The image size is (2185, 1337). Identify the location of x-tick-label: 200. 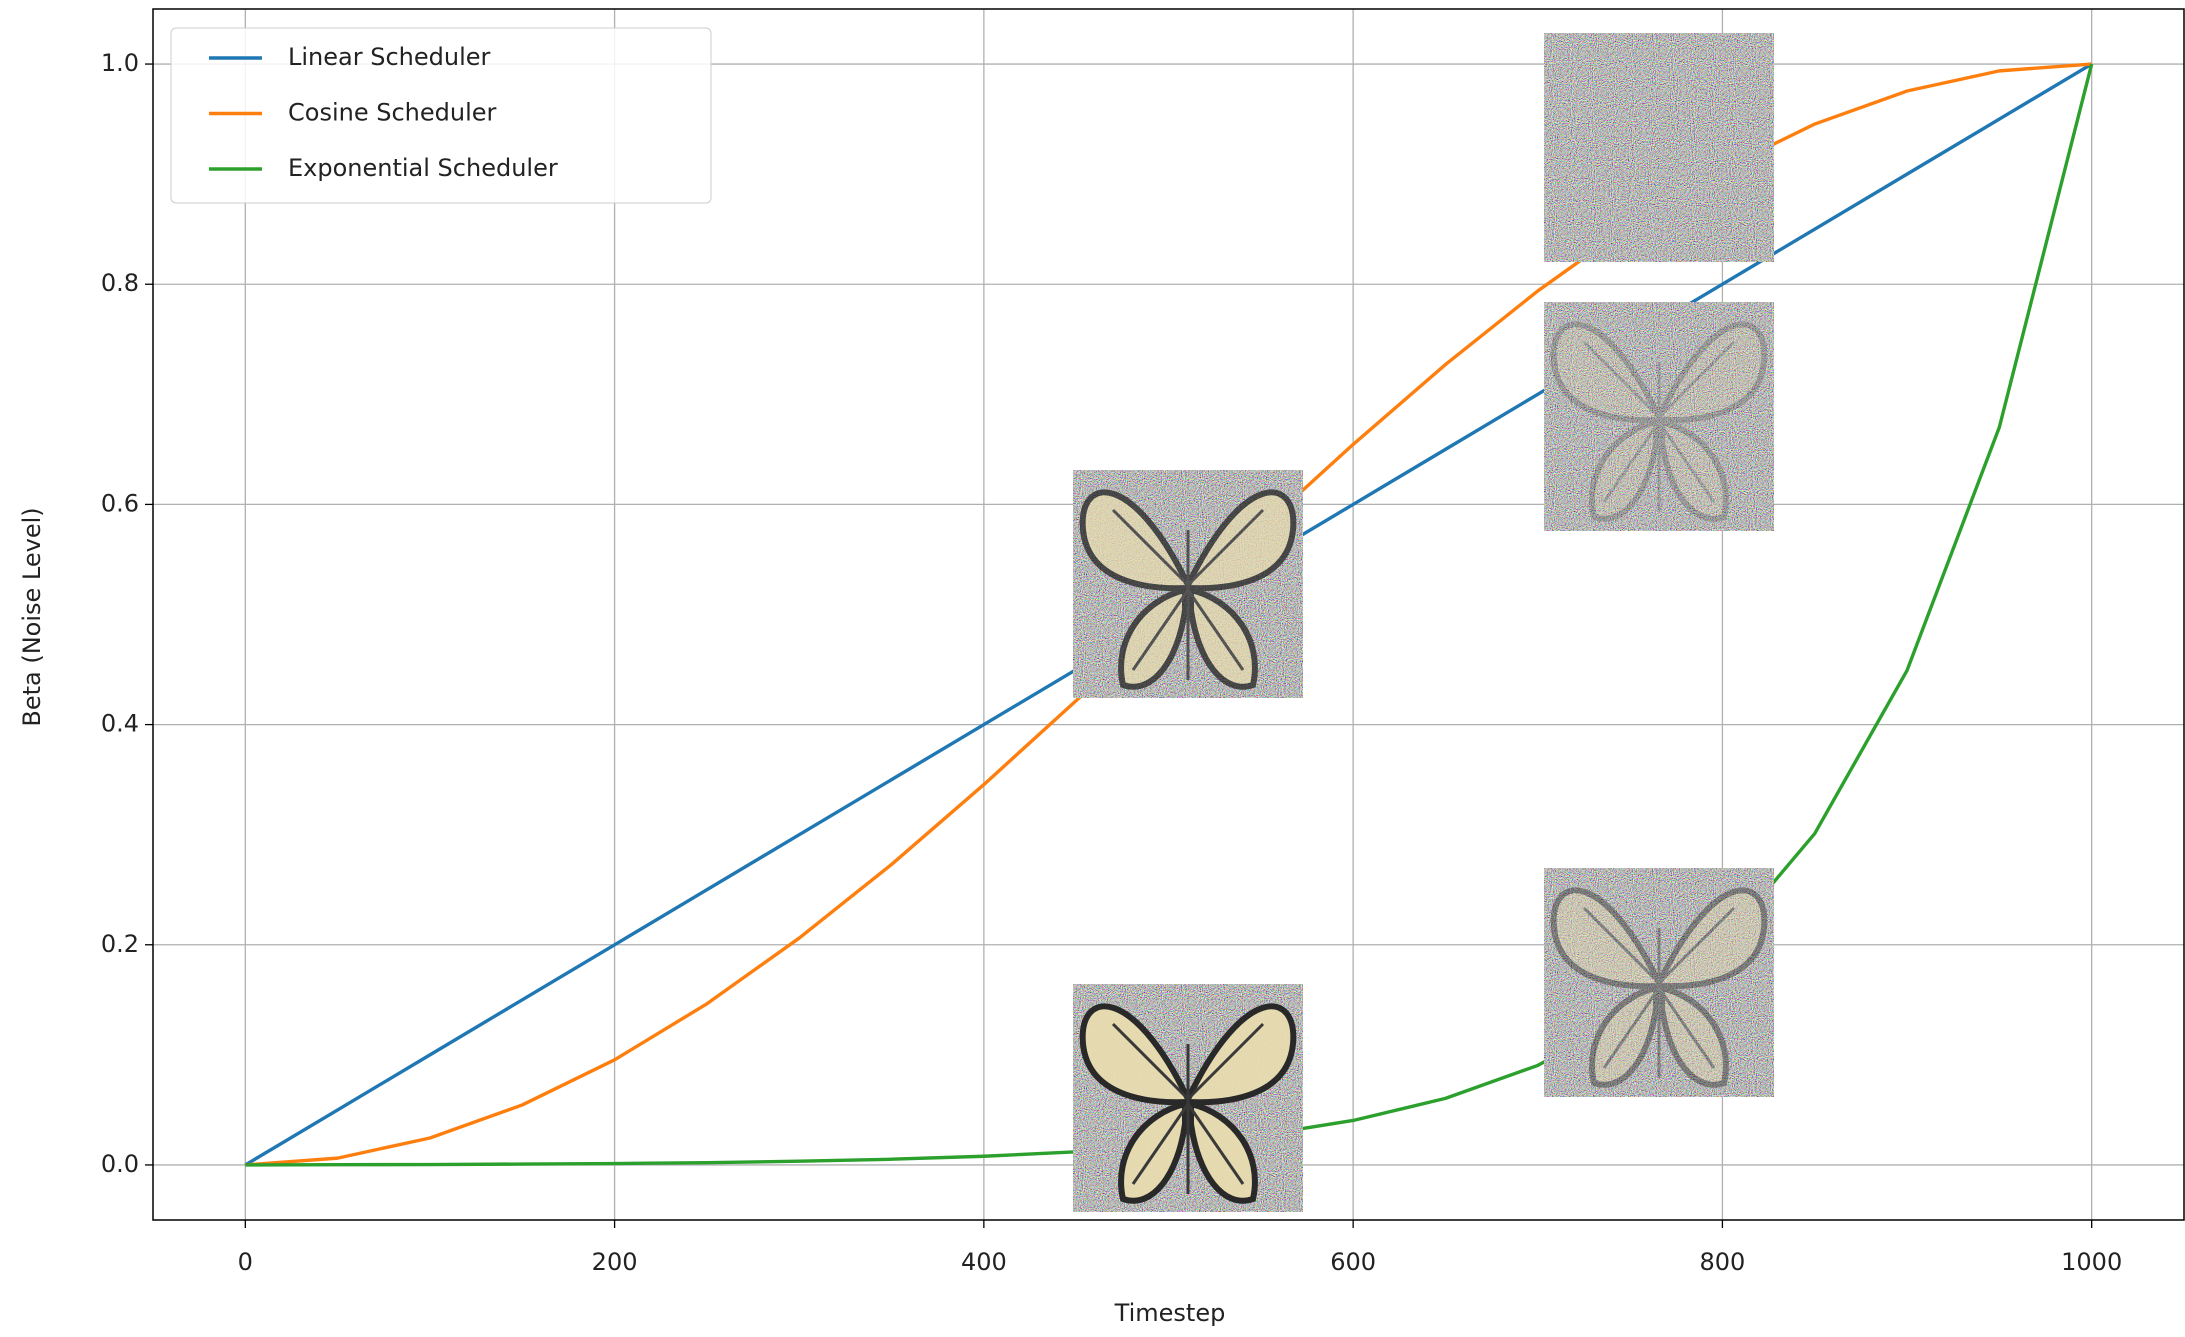
(615, 1262).